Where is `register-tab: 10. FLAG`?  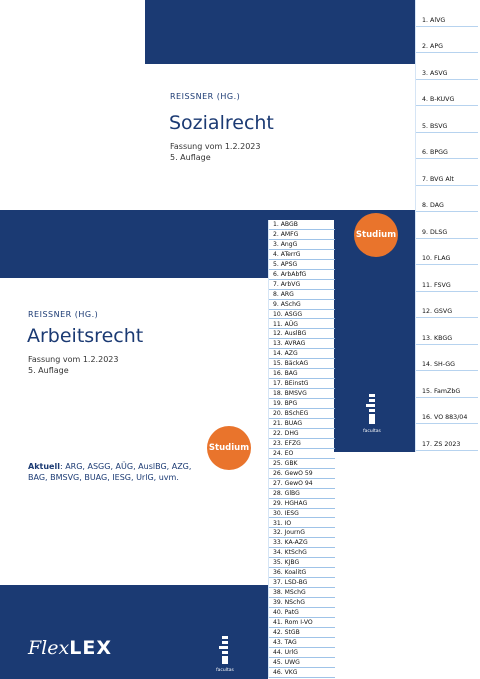 register-tab: 10. FLAG is located at coordinates (447, 252).